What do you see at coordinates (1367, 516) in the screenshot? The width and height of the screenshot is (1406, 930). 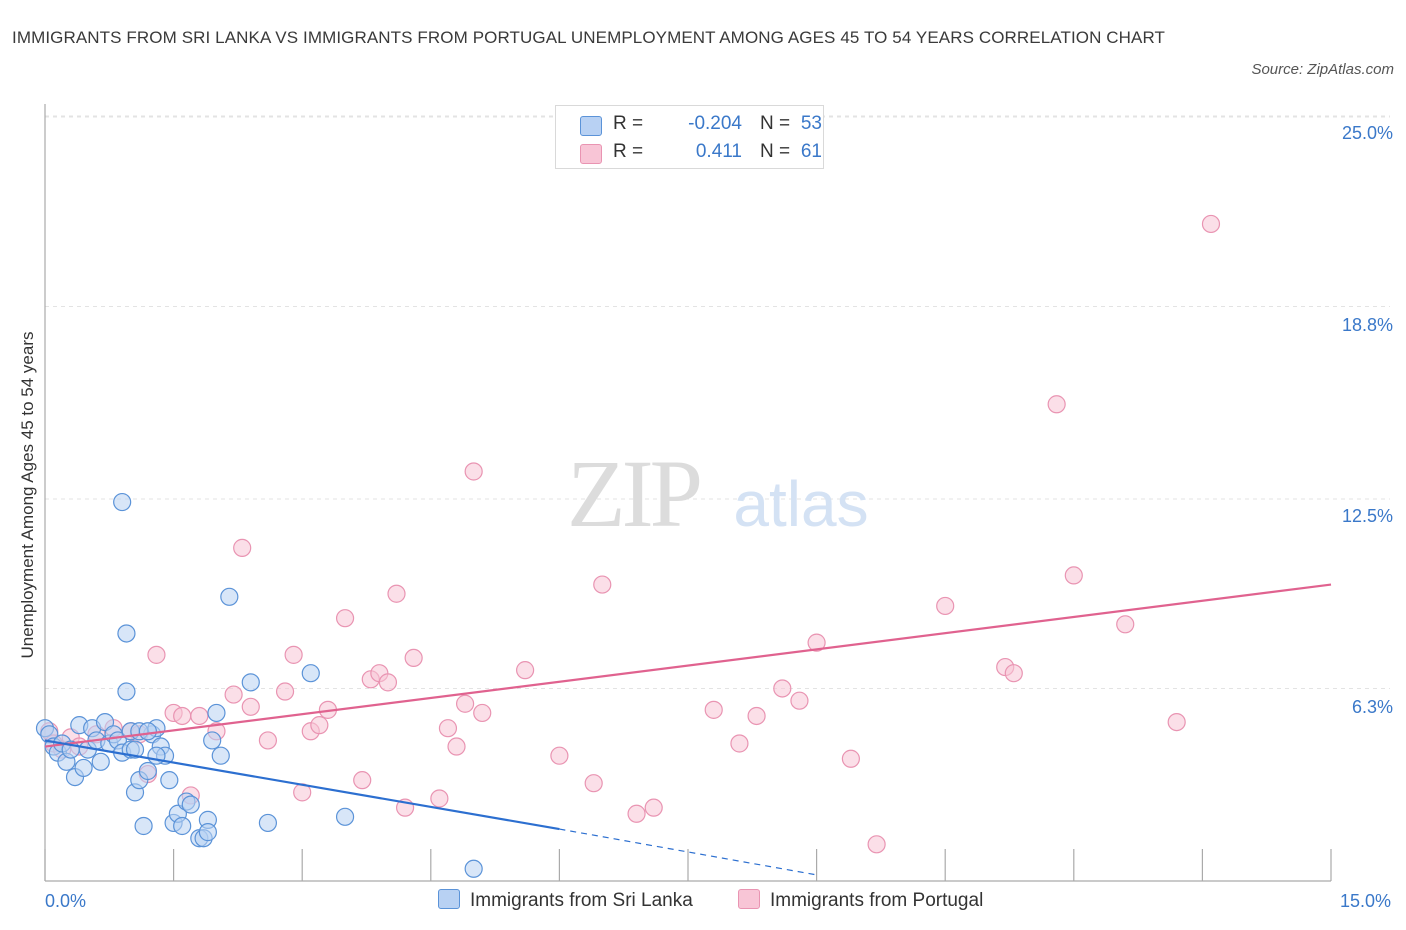 I see `y-tick-label: 12.5%` at bounding box center [1367, 516].